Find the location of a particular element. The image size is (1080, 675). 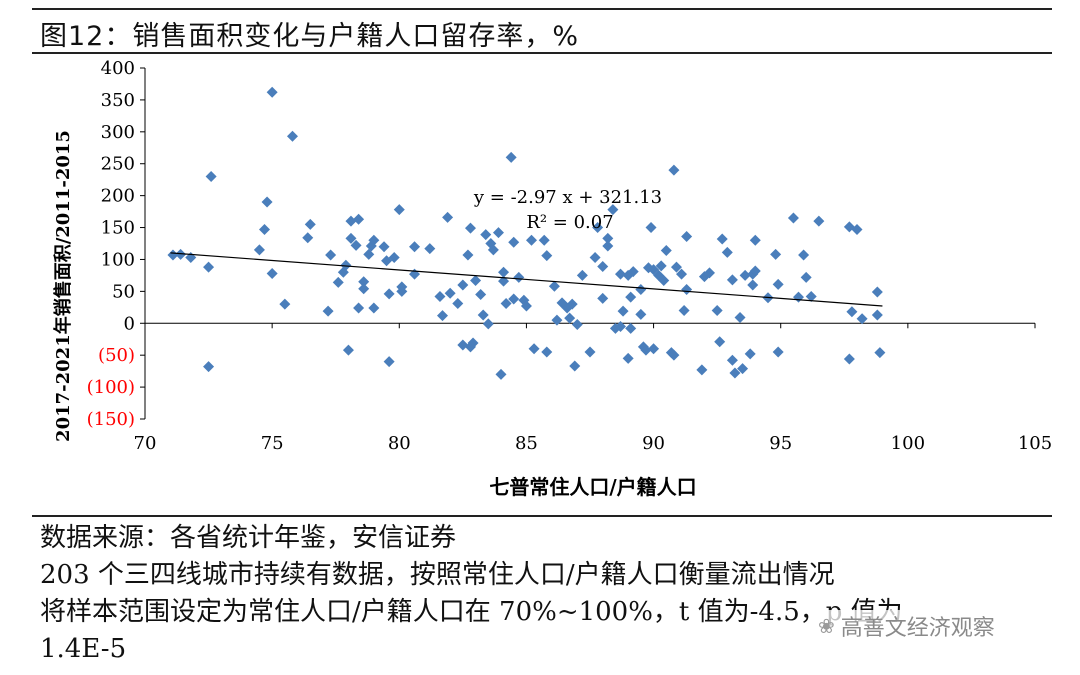

x-tick-label: 75 is located at coordinates (272, 443).